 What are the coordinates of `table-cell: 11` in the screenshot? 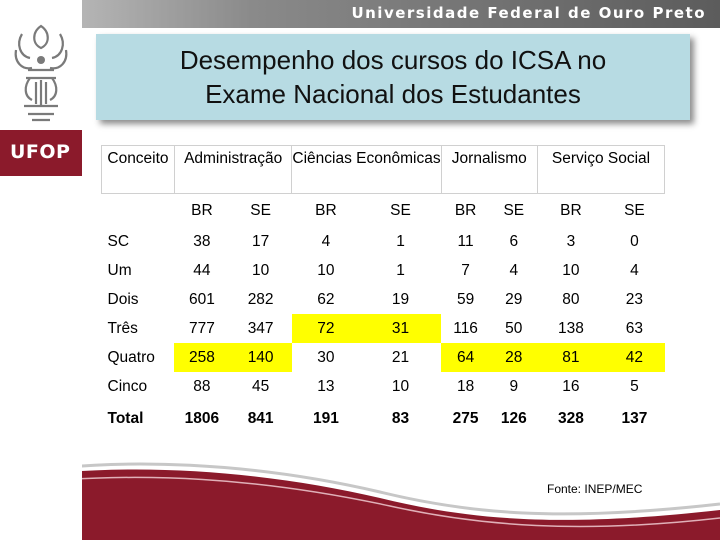 It's located at (465, 241).